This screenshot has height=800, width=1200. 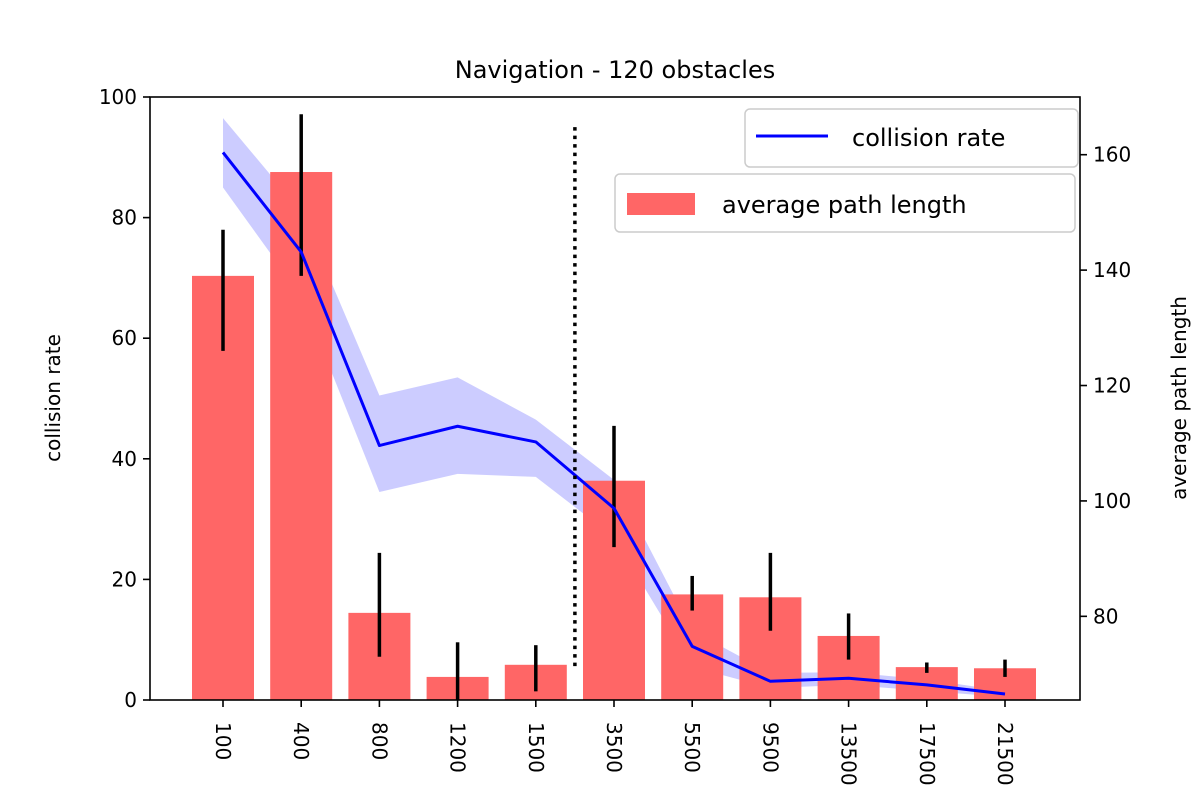 I want to click on legend-box-line, so click(x=911, y=138).